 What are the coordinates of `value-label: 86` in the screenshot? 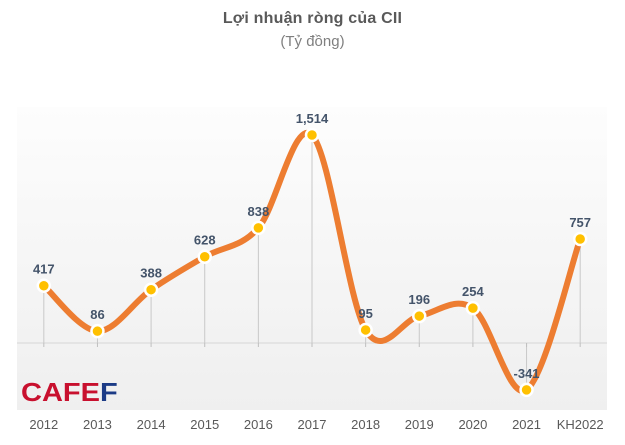 It's located at (97, 314).